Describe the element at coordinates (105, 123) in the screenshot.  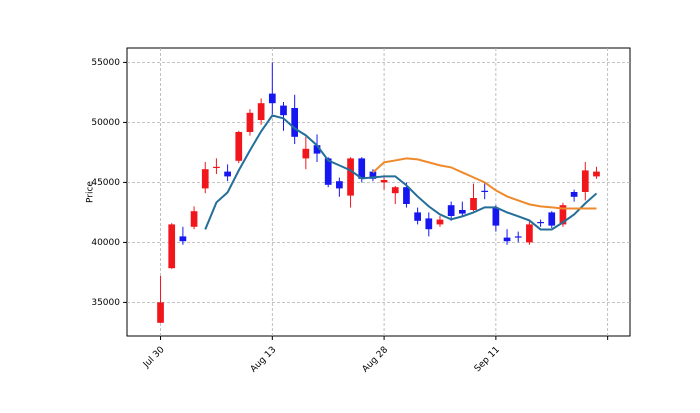
I see `y-tick-label: 50000` at that location.